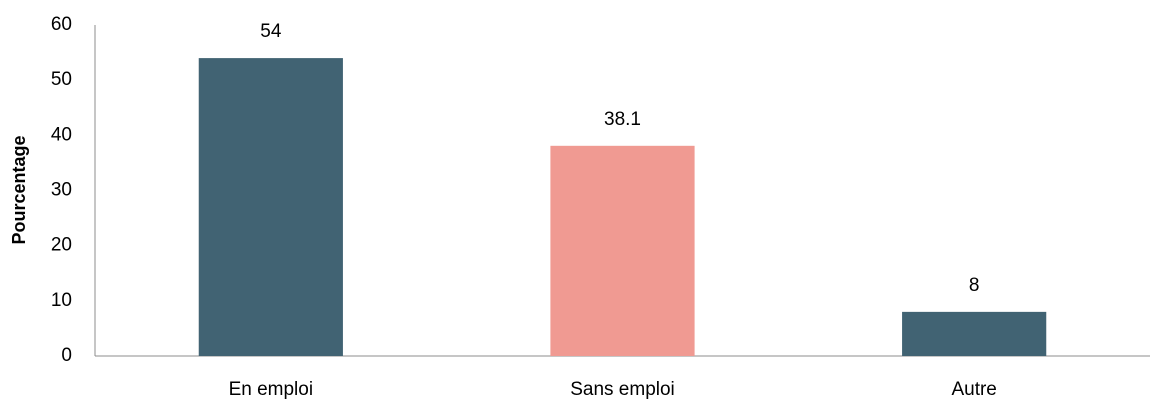  What do you see at coordinates (61, 300) in the screenshot?
I see `y-tick-label: 10` at bounding box center [61, 300].